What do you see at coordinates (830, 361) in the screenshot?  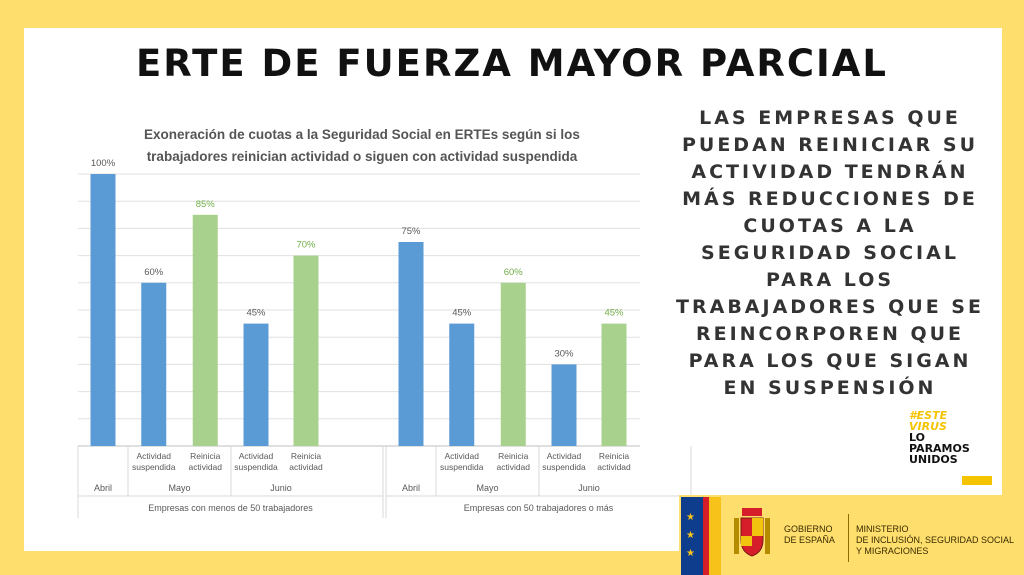 I see `side-line: PARA LOS QUE SIGAN` at bounding box center [830, 361].